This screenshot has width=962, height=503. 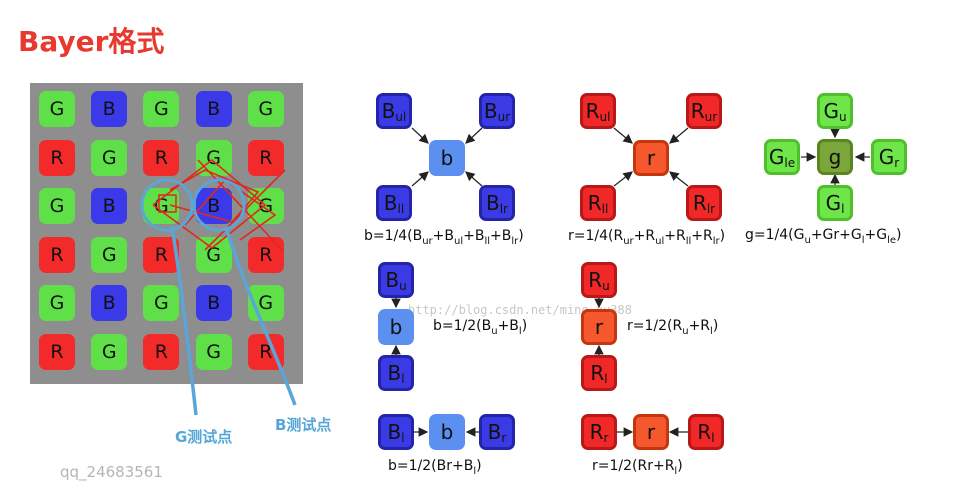 I want to click on watermark: http://blog.csdn.net/ming_xu388, so click(x=520, y=310).